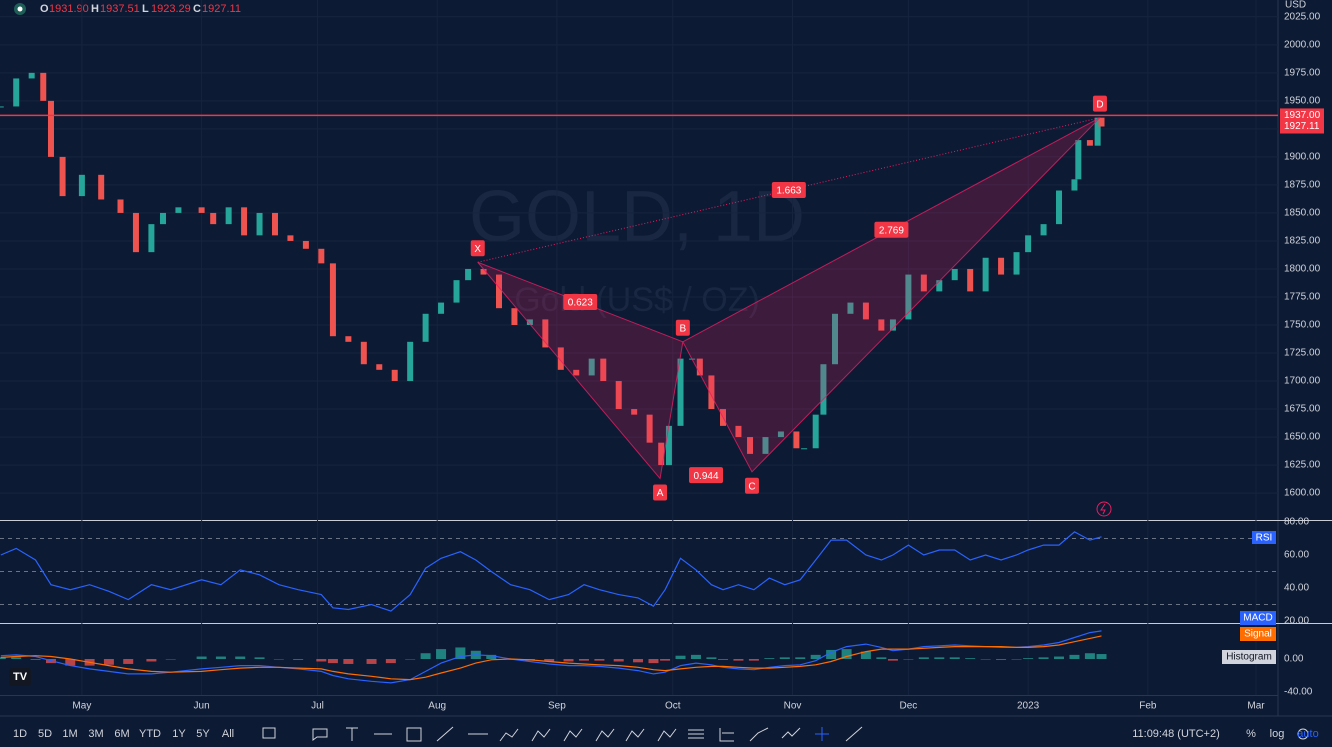 This screenshot has height=747, width=1332. I want to click on y-tick-label: 1775.00, so click(1302, 297).